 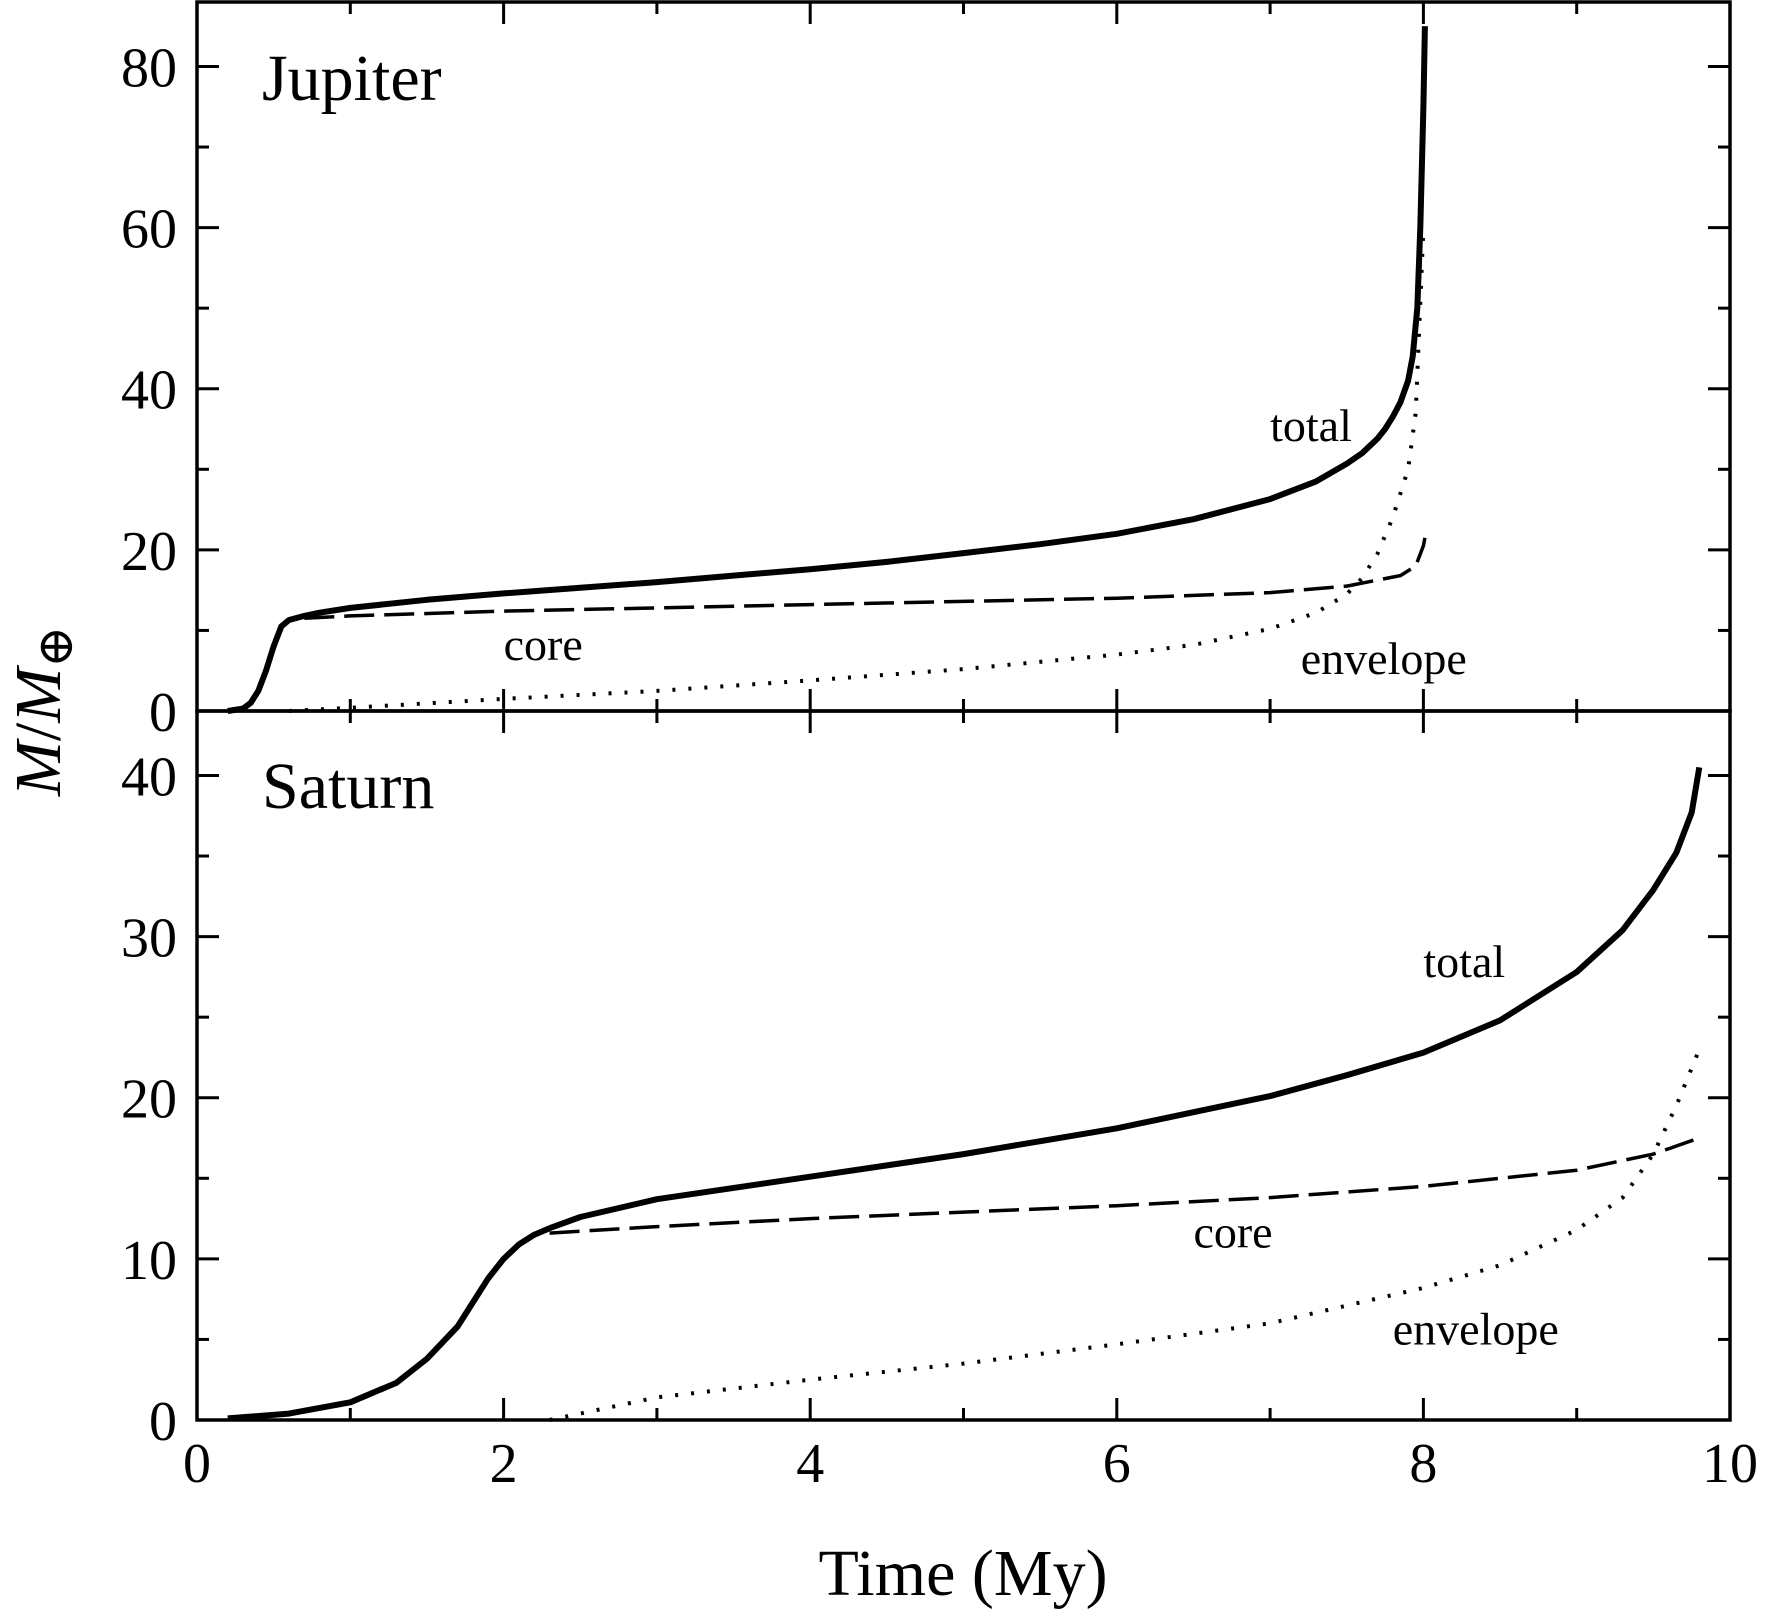 What do you see at coordinates (1464, 961) in the screenshot?
I see `saturn-label-total: total` at bounding box center [1464, 961].